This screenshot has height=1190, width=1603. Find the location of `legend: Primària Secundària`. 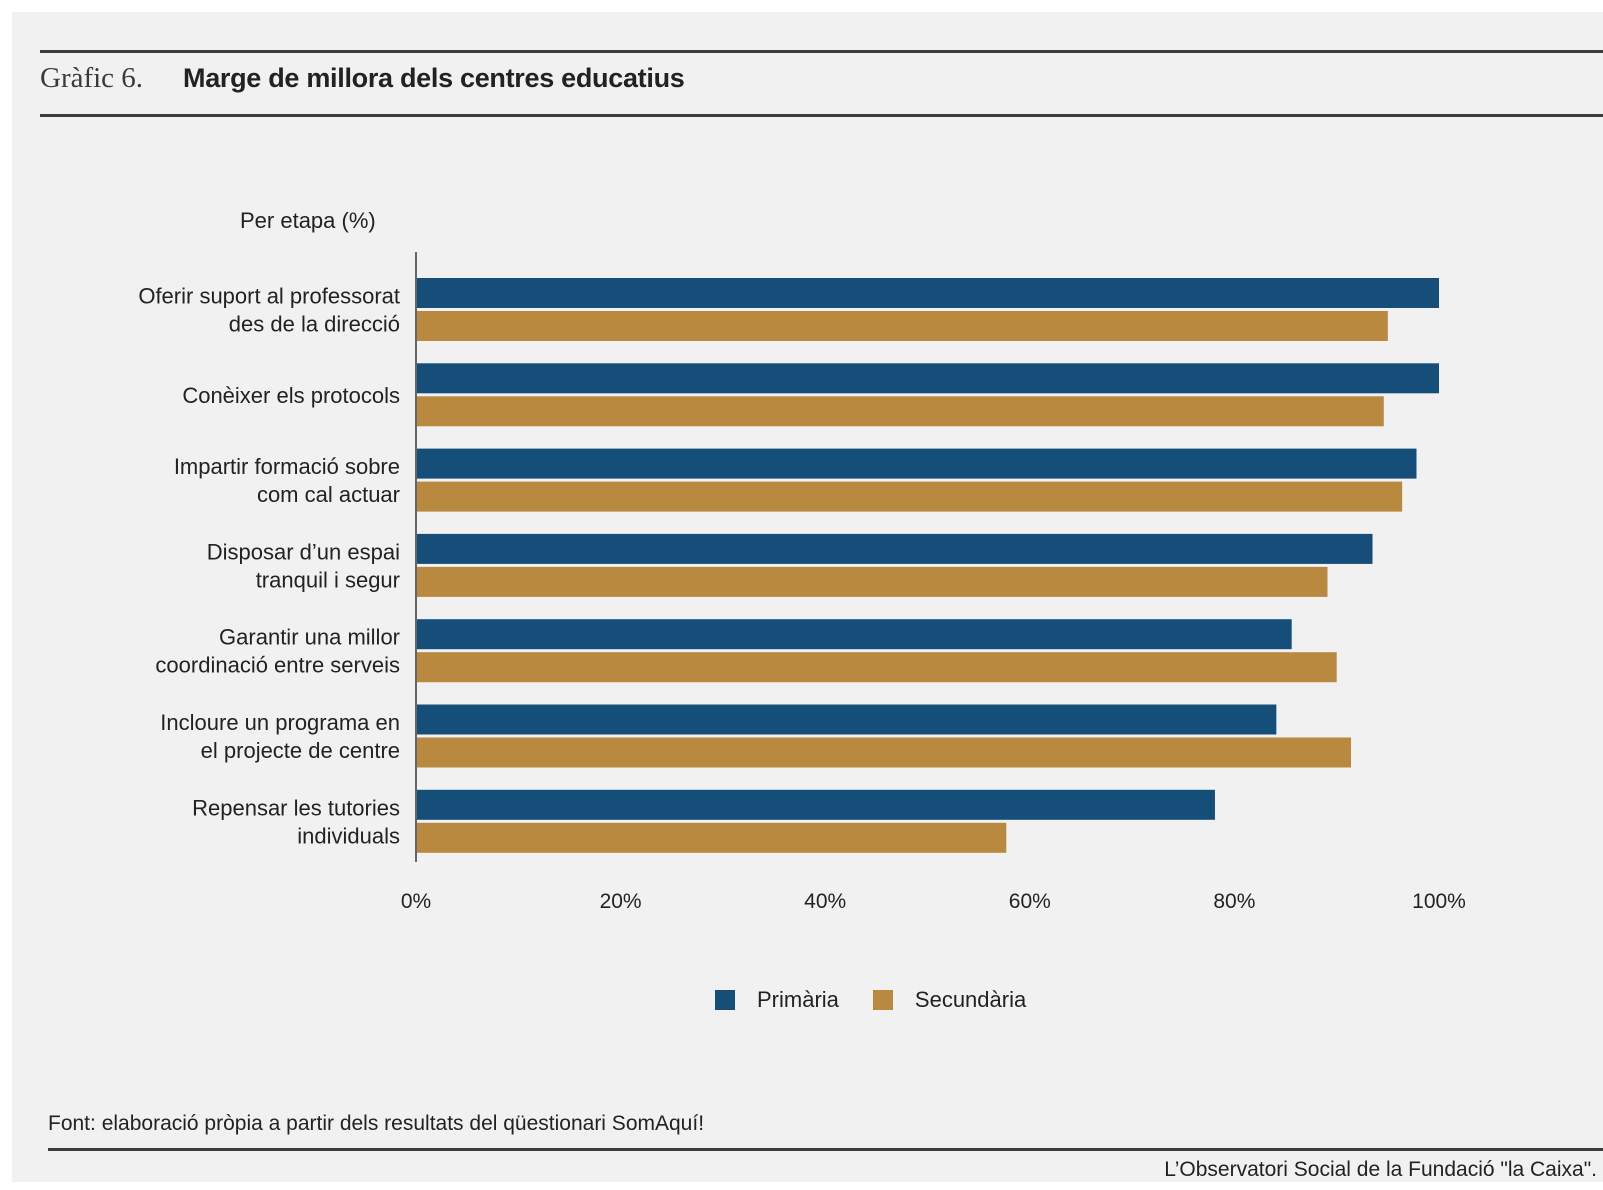

legend: Primària Secundària is located at coordinates (887, 1000).